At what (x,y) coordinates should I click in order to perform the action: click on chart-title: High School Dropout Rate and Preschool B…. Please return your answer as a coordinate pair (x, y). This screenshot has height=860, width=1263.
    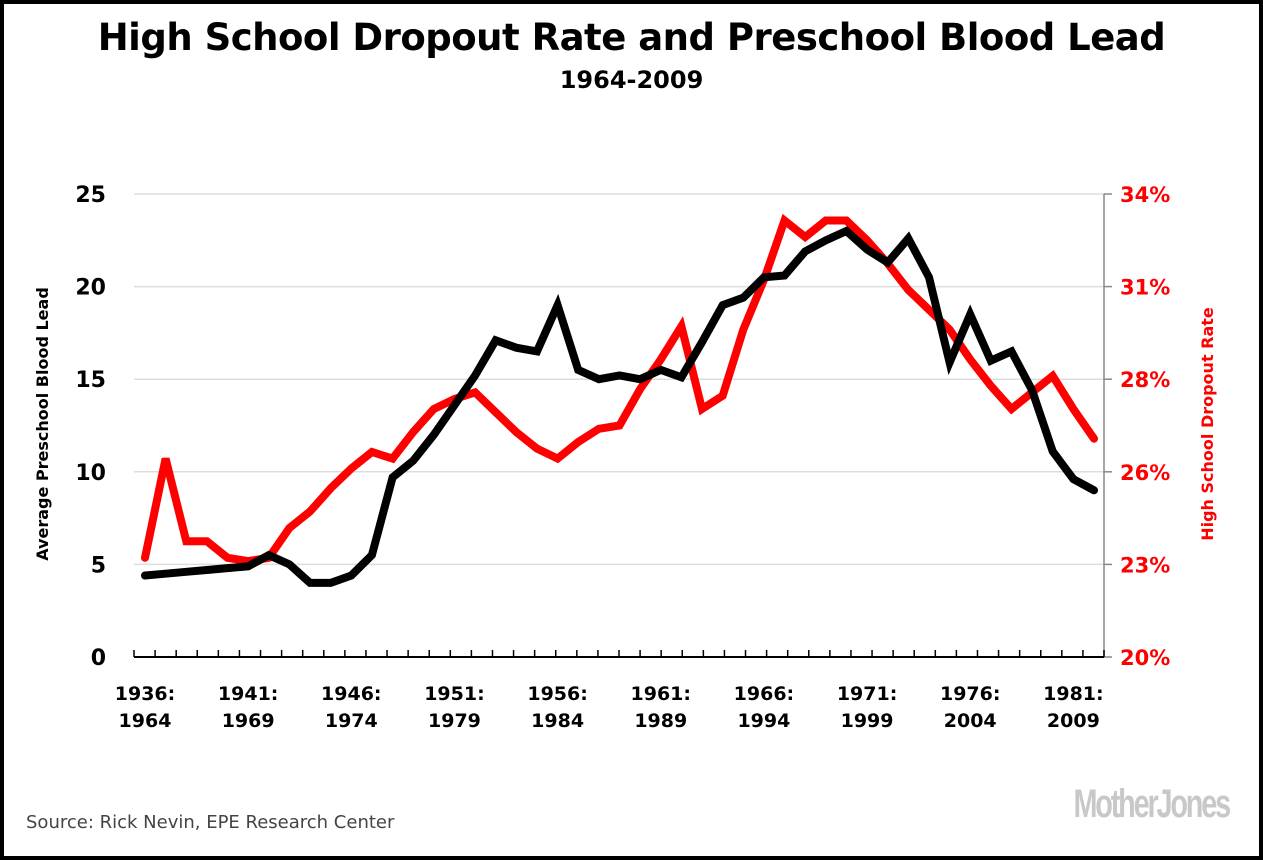
    Looking at the image, I should click on (631, 37).